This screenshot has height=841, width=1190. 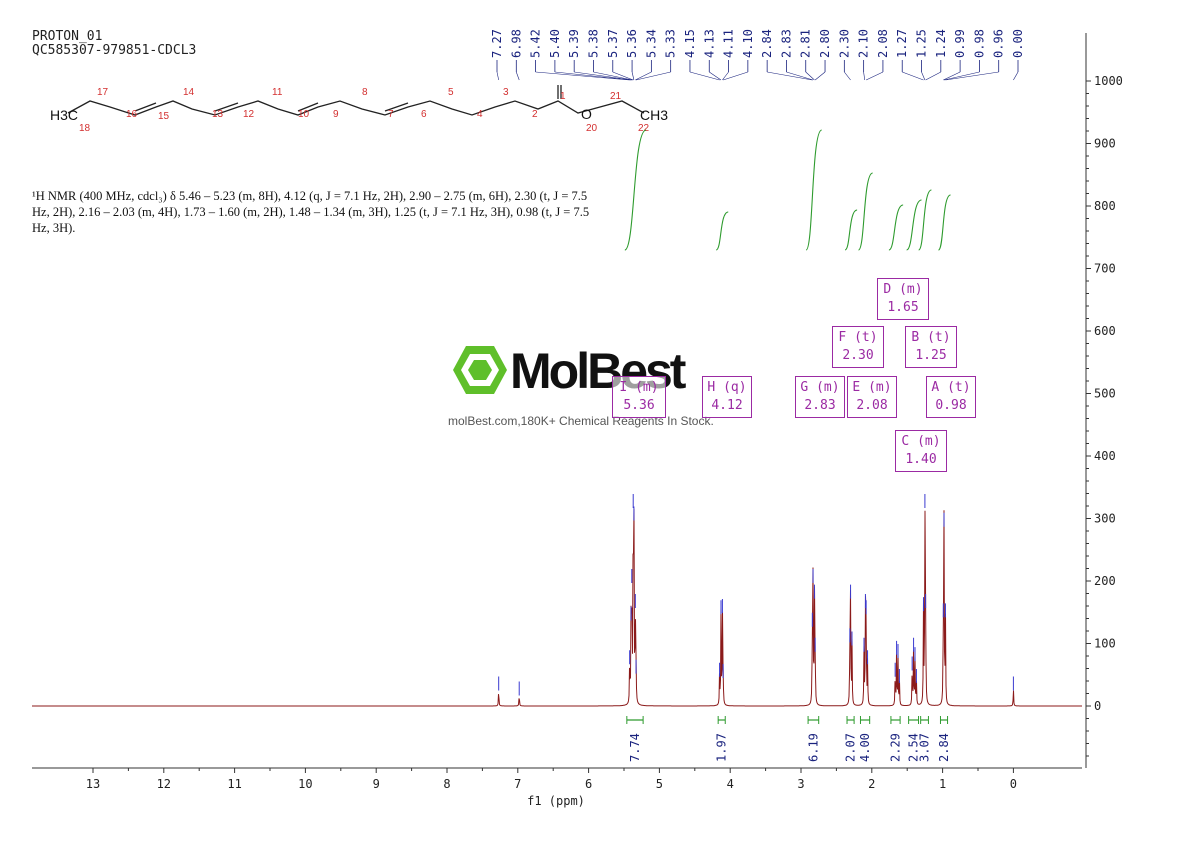 What do you see at coordinates (671, 43) in the screenshot?
I see `peak-shift-label: 5.33` at bounding box center [671, 43].